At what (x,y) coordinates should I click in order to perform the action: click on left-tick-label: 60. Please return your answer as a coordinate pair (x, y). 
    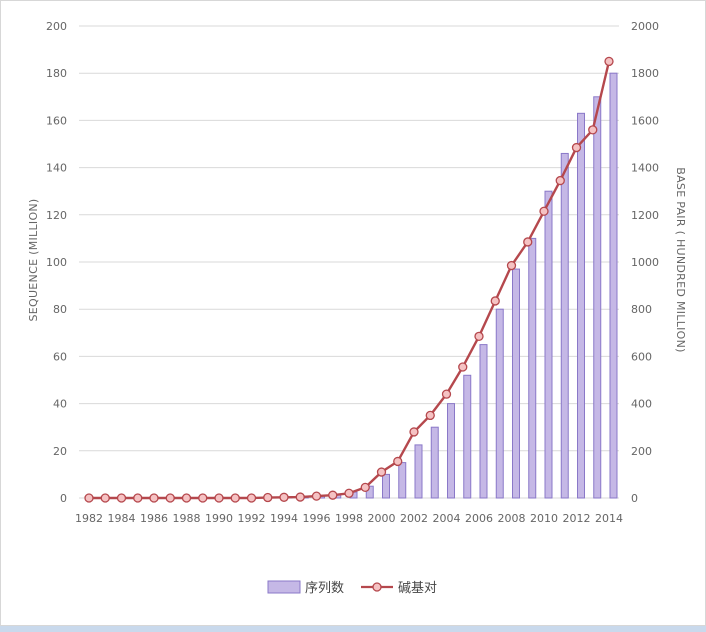
    Looking at the image, I should click on (60, 356).